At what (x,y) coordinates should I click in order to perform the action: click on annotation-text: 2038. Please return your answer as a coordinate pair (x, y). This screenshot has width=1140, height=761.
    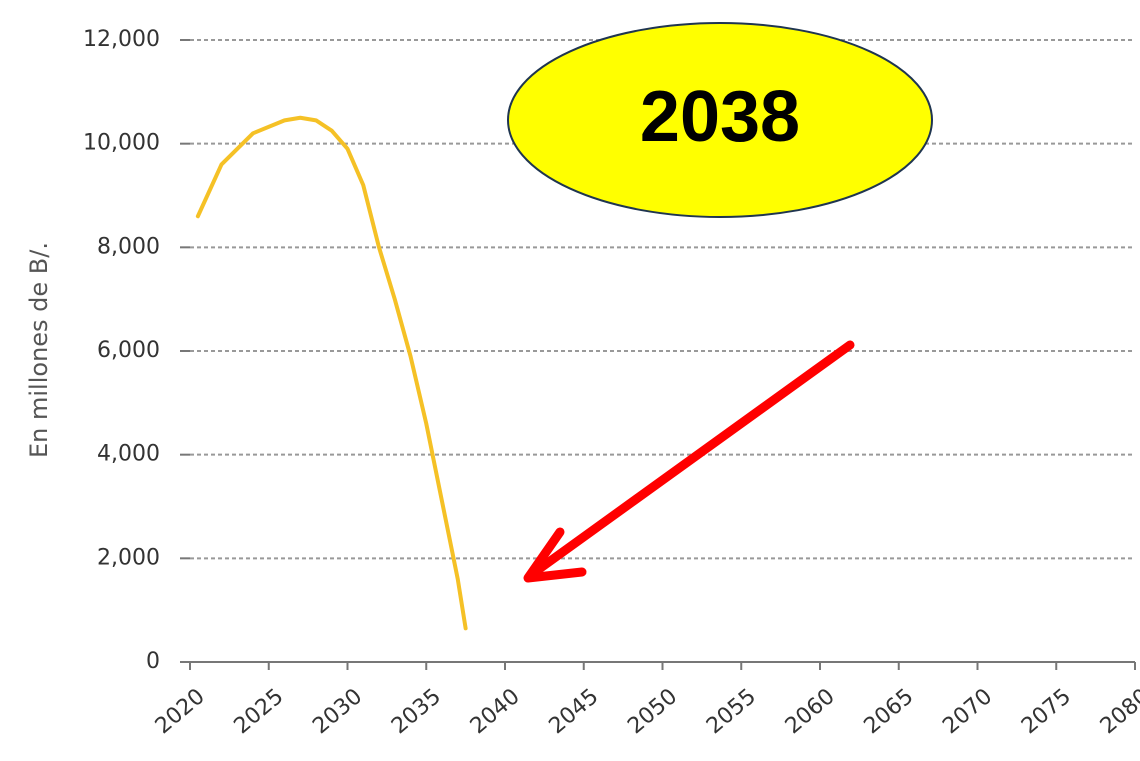
    Looking at the image, I should click on (720, 117).